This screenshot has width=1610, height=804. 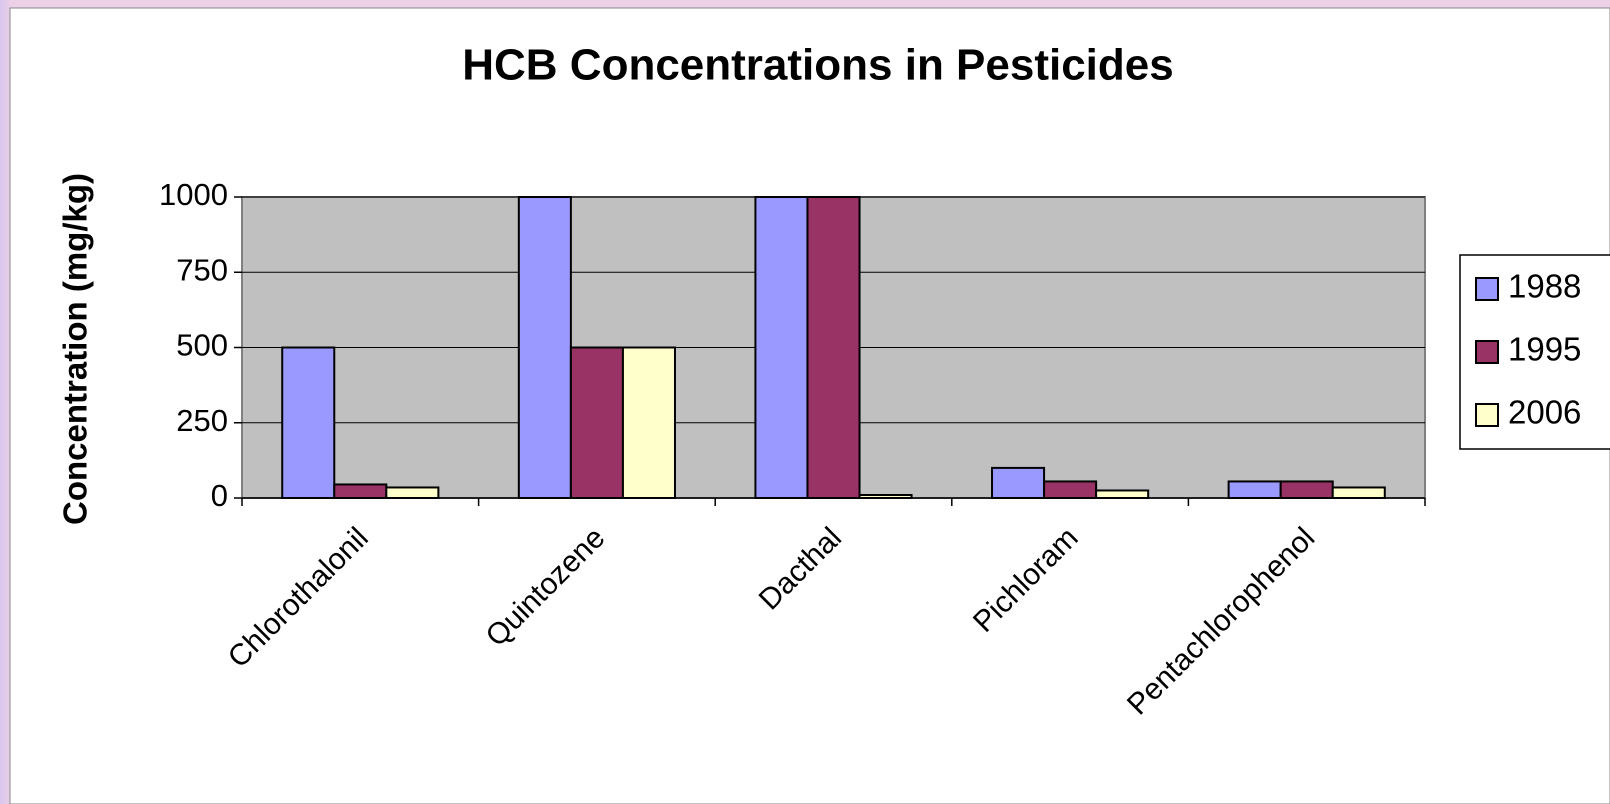 I want to click on y-tick-label: 250, so click(x=202, y=420).